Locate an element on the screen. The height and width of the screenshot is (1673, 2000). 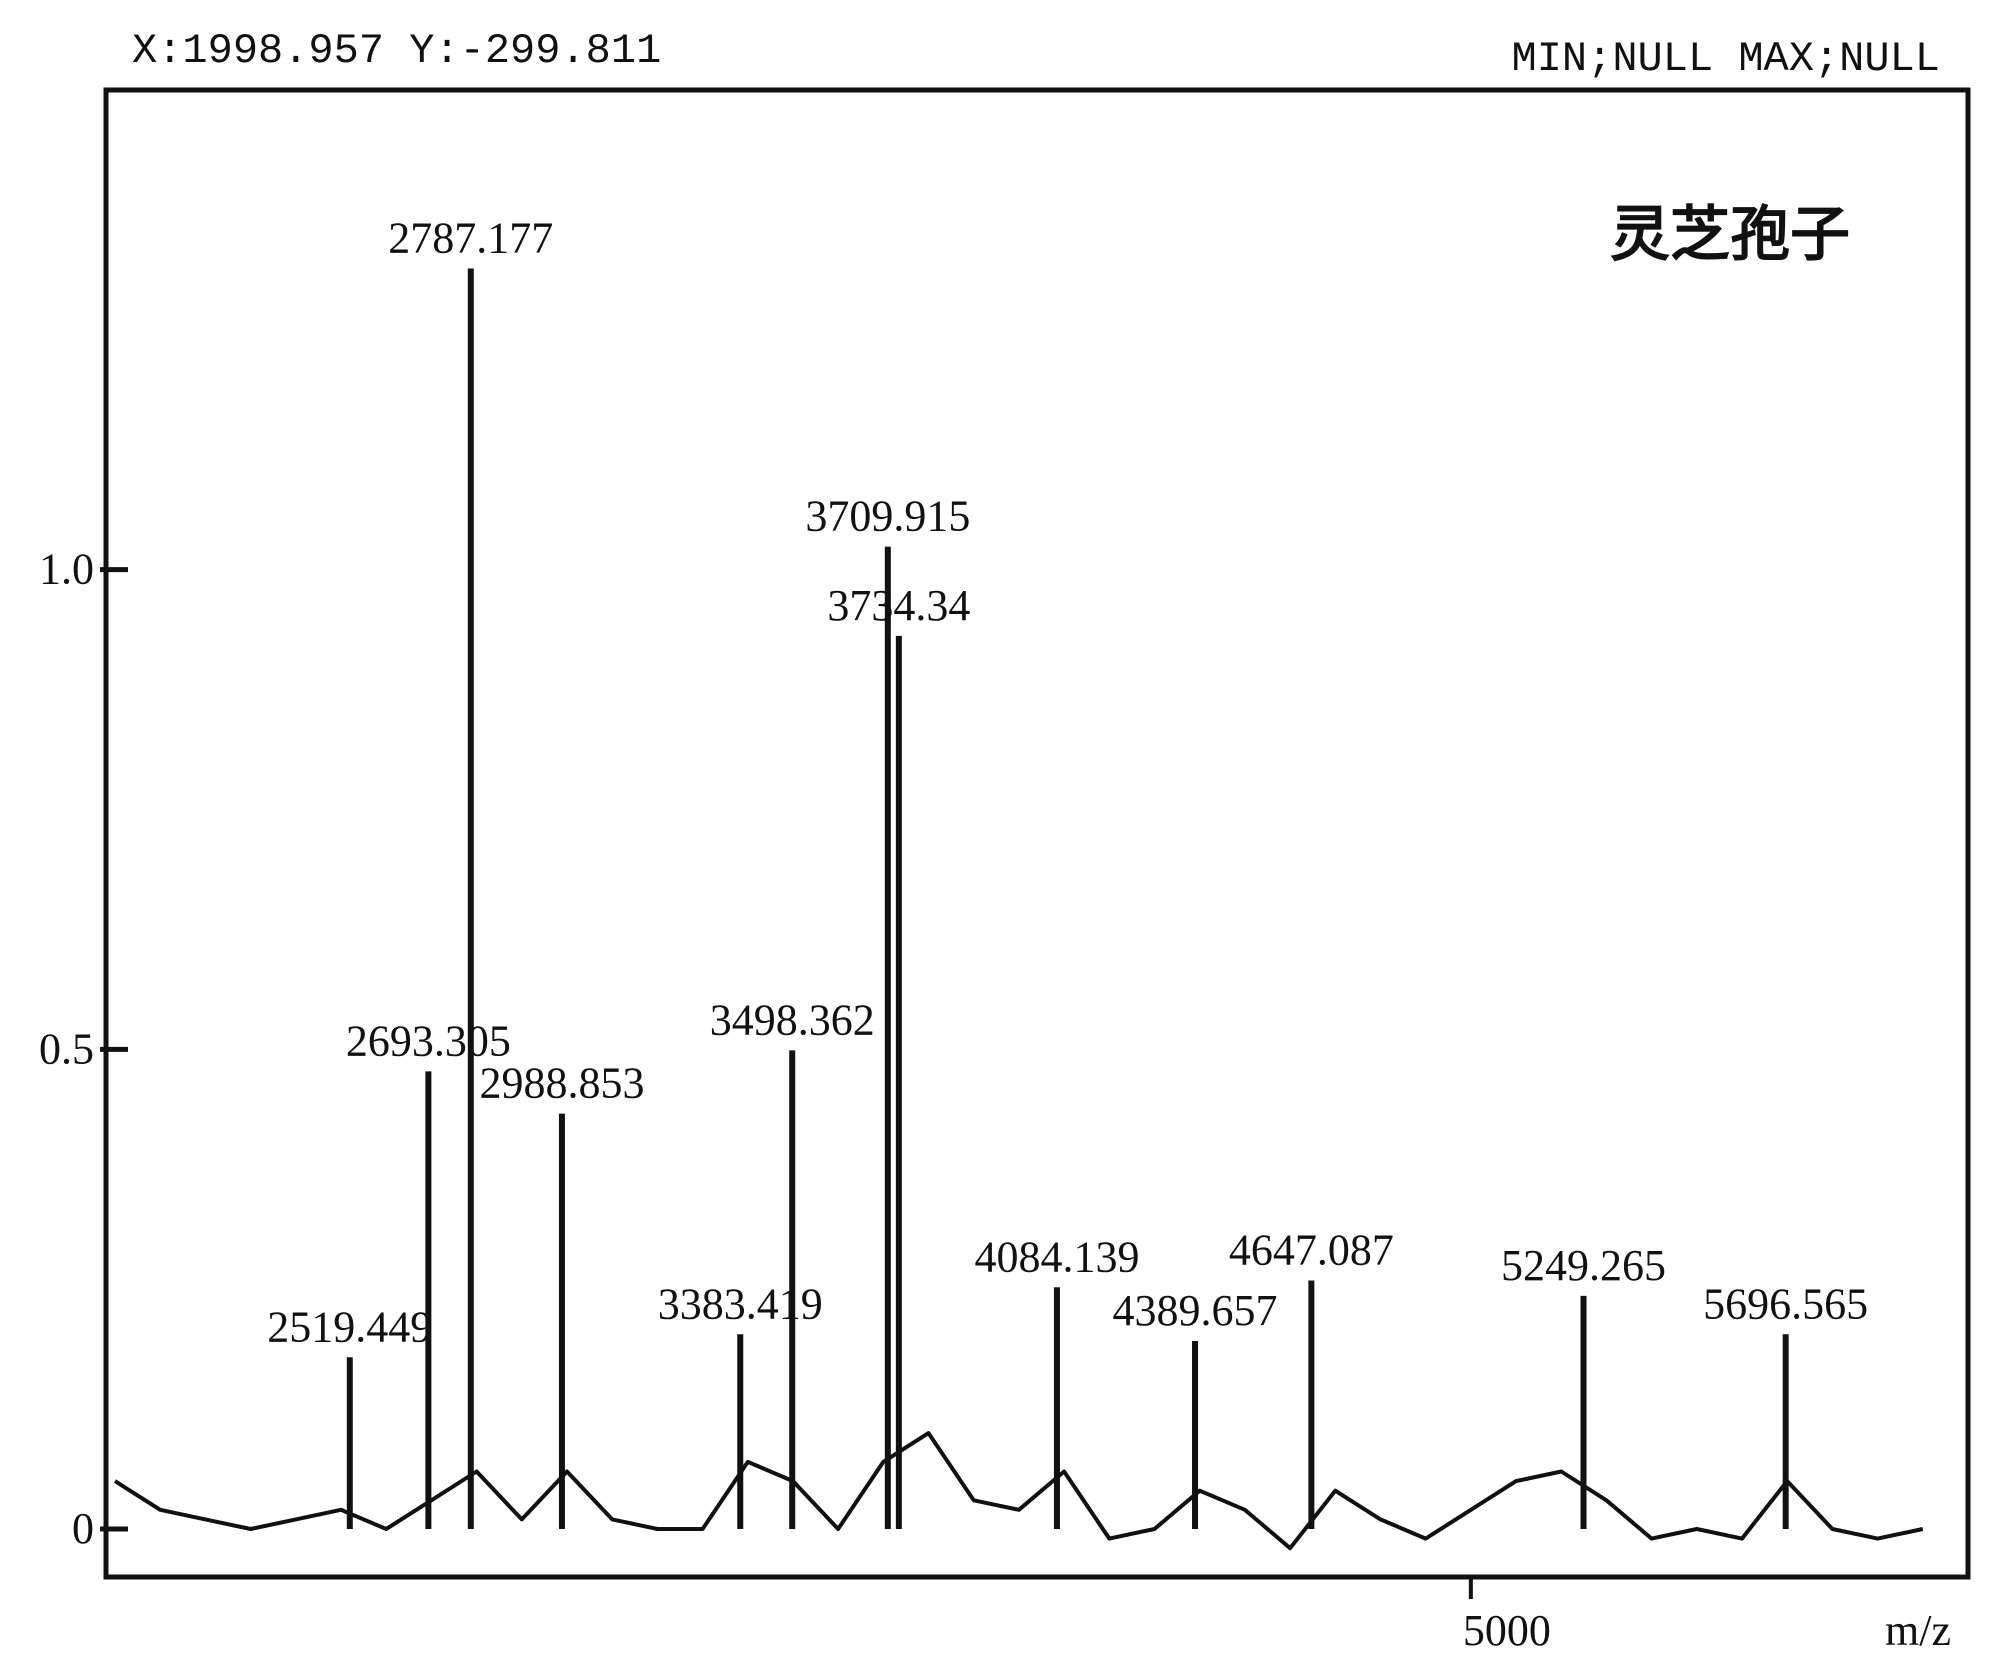
peak-label: 4084.139 is located at coordinates (1056, 1256).